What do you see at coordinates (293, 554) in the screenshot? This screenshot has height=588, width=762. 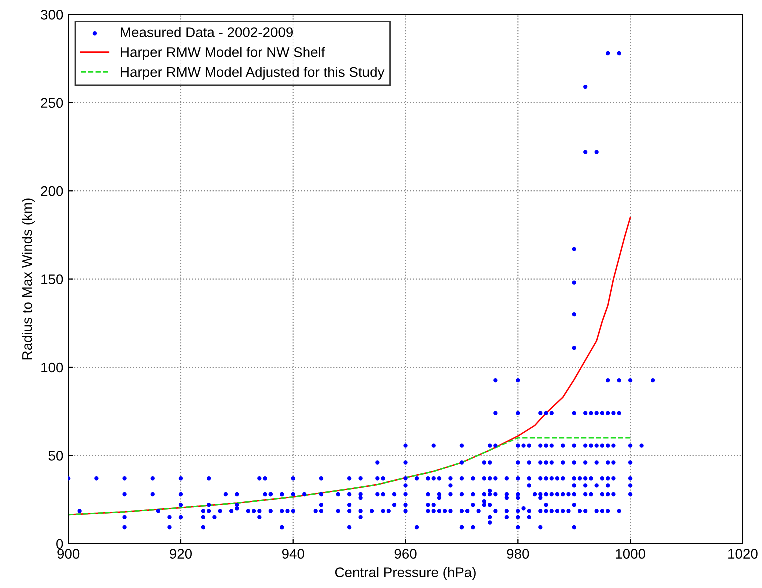 I see `x-tick-label: 940` at bounding box center [293, 554].